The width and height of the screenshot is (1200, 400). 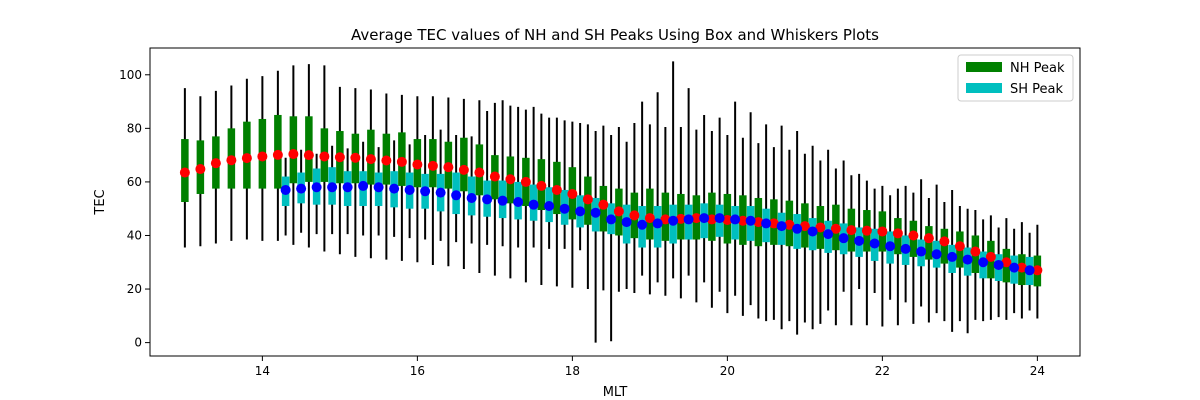 What do you see at coordinates (882, 371) in the screenshot?
I see `x-tick-label: 22` at bounding box center [882, 371].